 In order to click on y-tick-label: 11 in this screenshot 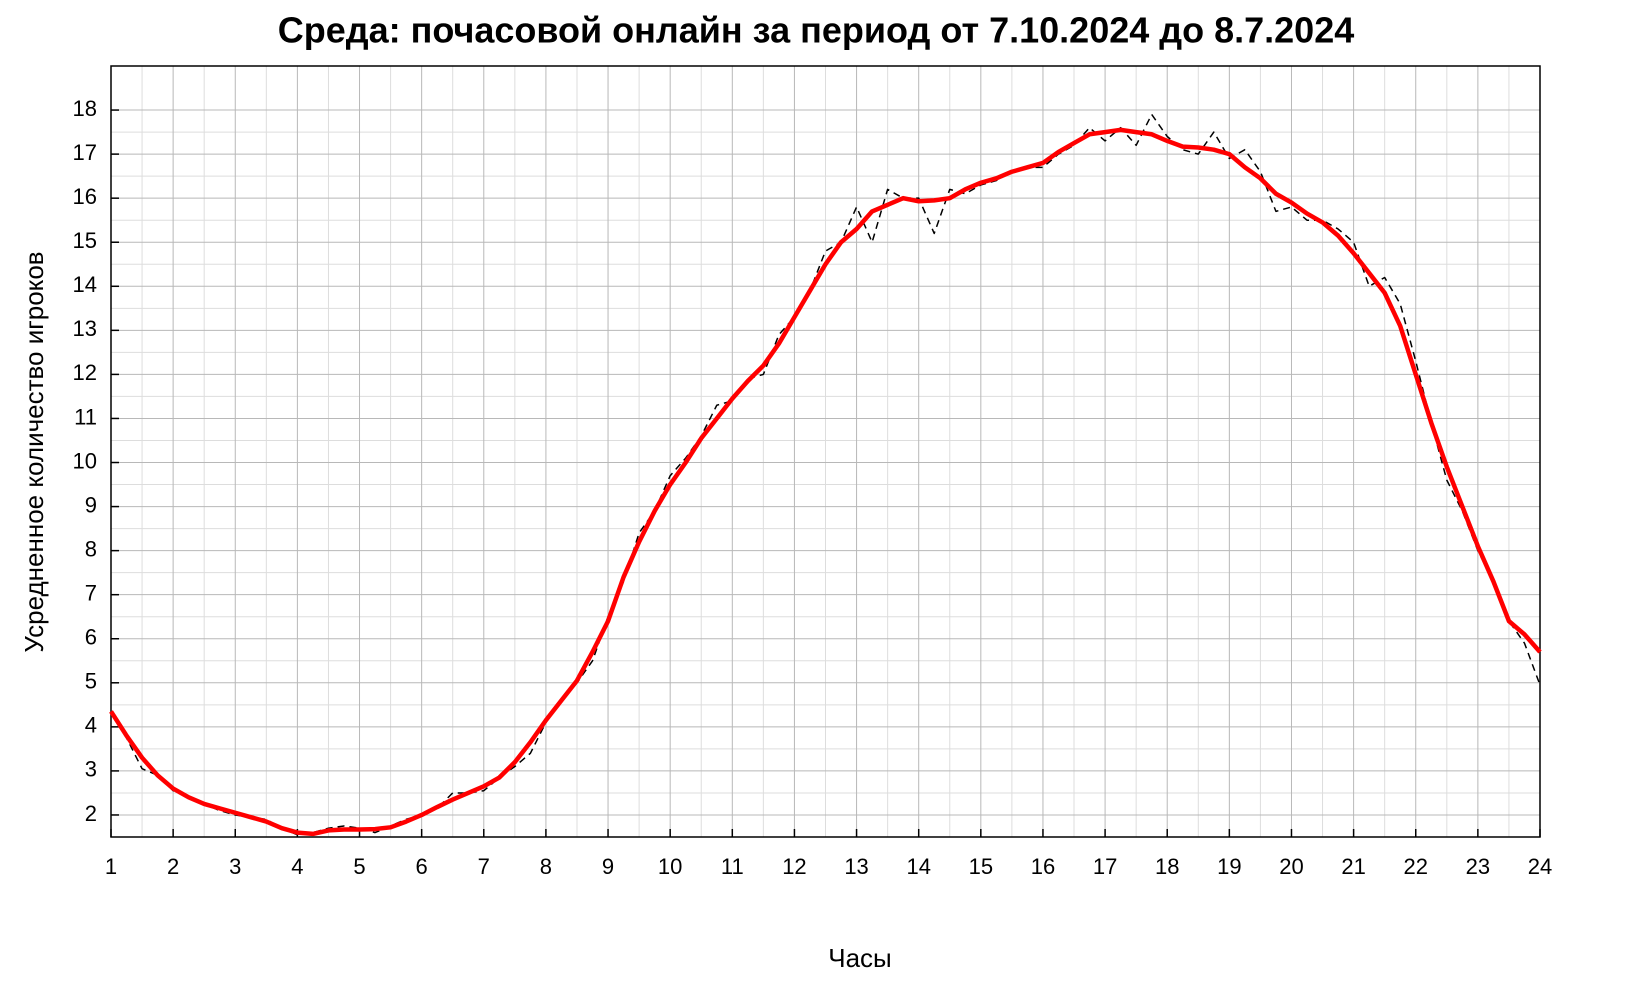, I will do `click(85, 416)`.